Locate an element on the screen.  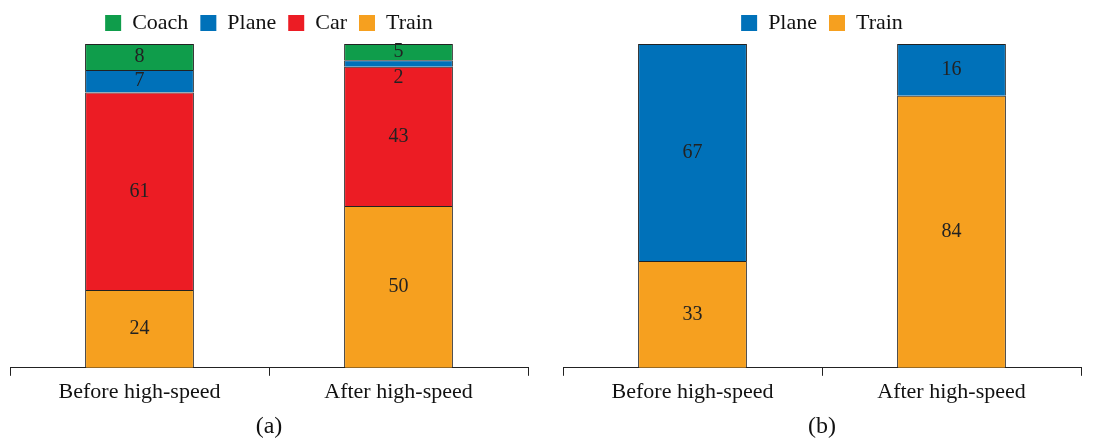
x-axis-title: (a) is located at coordinates (269, 424).